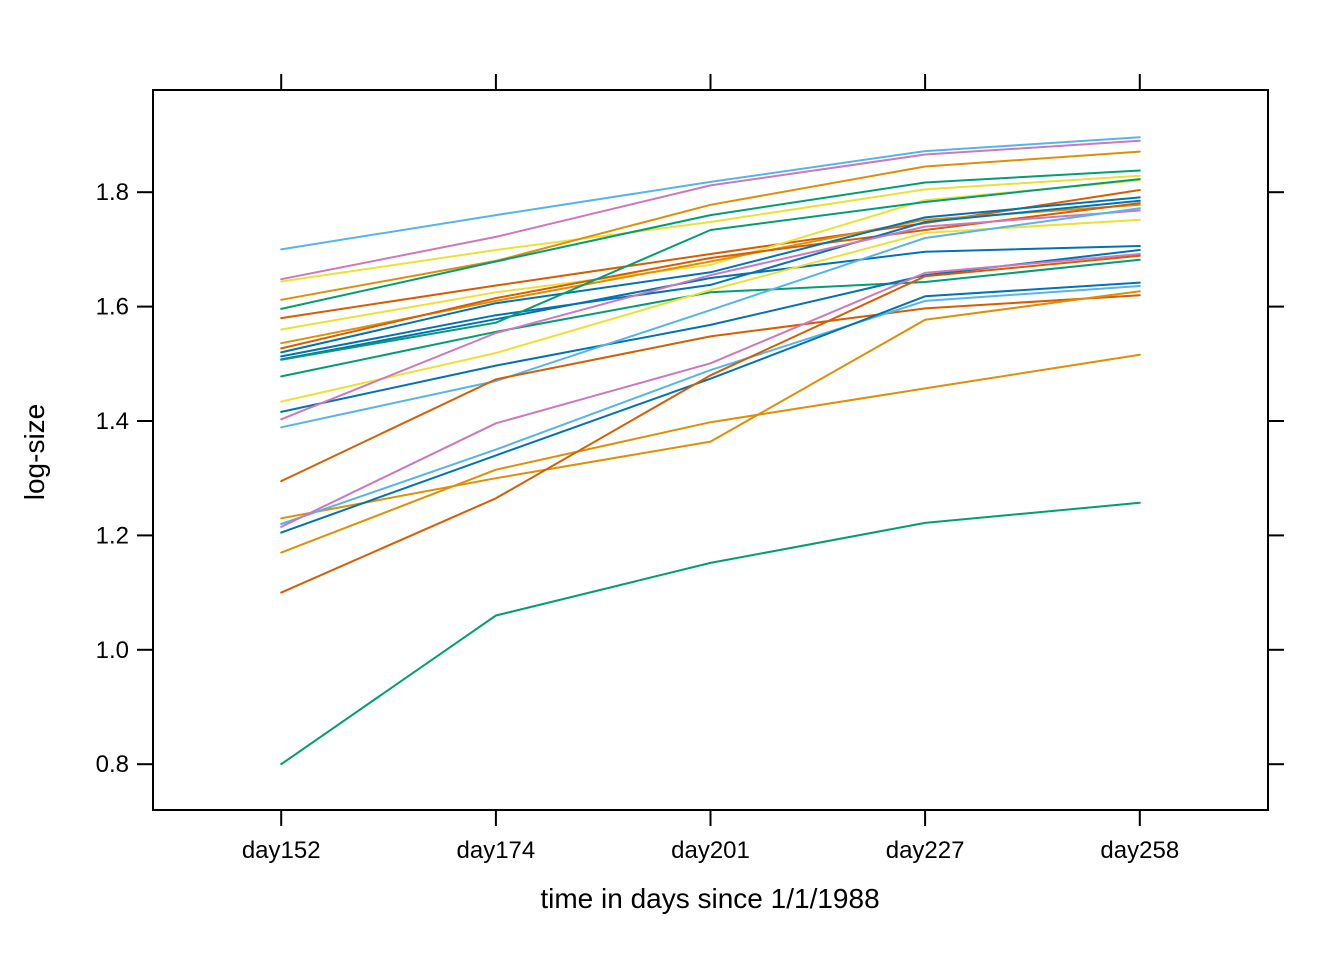  What do you see at coordinates (34, 452) in the screenshot?
I see `y-axis-title: log-size` at bounding box center [34, 452].